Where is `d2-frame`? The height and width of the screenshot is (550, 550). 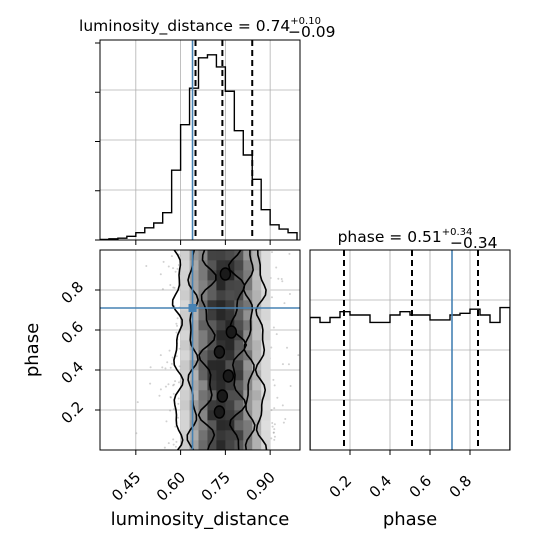
d2-frame is located at coordinates (200, 350).